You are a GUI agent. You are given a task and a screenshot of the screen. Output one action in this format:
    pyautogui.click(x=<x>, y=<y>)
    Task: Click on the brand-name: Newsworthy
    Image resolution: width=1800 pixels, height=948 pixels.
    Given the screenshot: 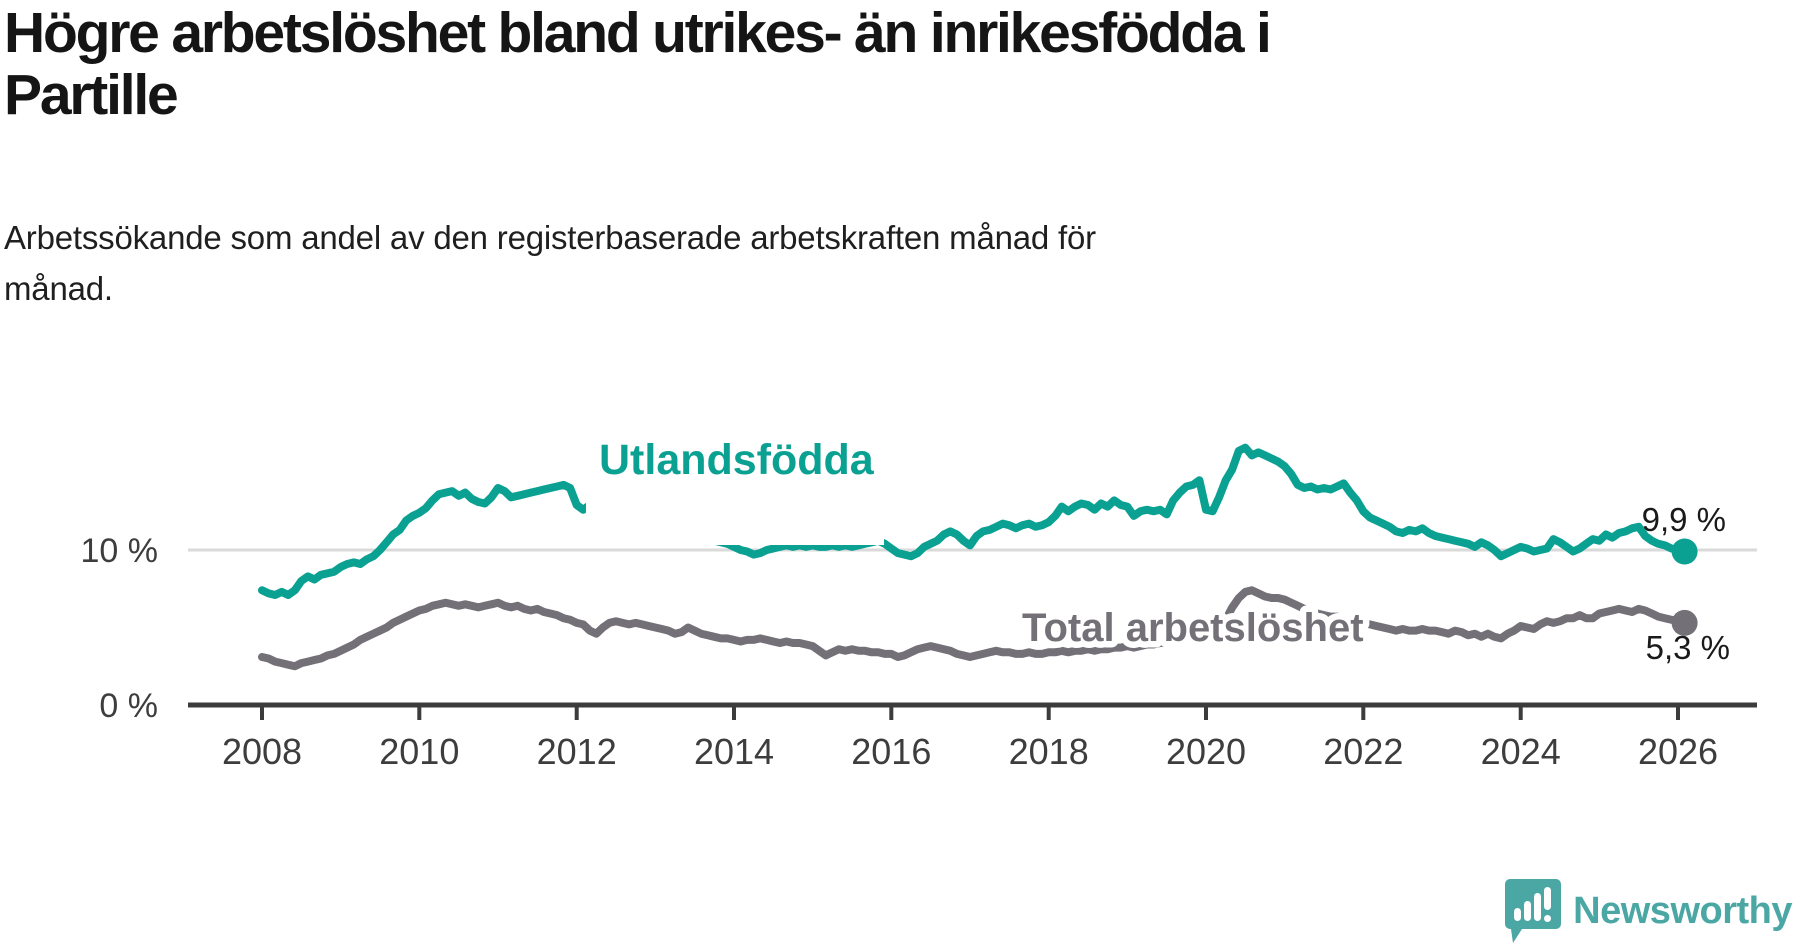 What is the action you would take?
    pyautogui.click(x=1682, y=910)
    